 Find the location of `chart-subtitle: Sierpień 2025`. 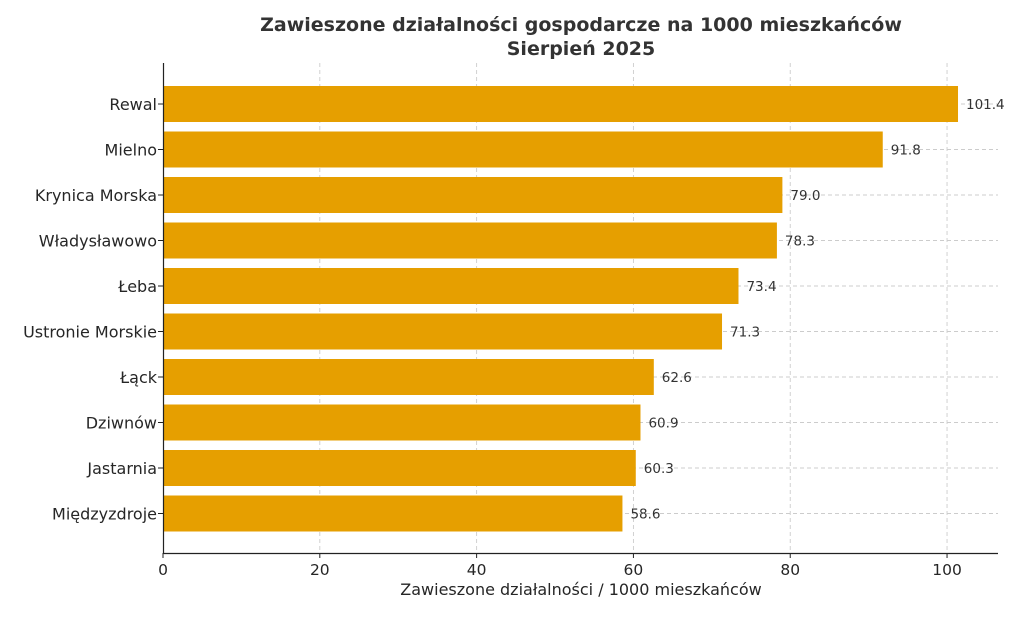

chart-subtitle: Sierpień 2025 is located at coordinates (581, 49).